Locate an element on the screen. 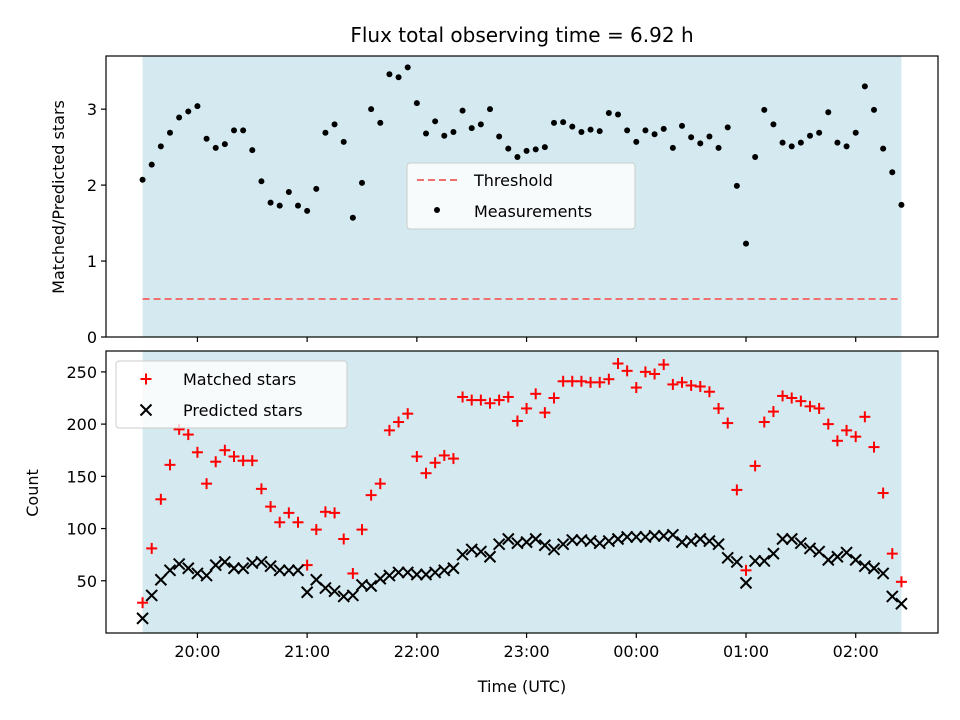 Image resolution: width=960 pixels, height=720 pixels. y-tick-label: 50 is located at coordinates (87, 581).